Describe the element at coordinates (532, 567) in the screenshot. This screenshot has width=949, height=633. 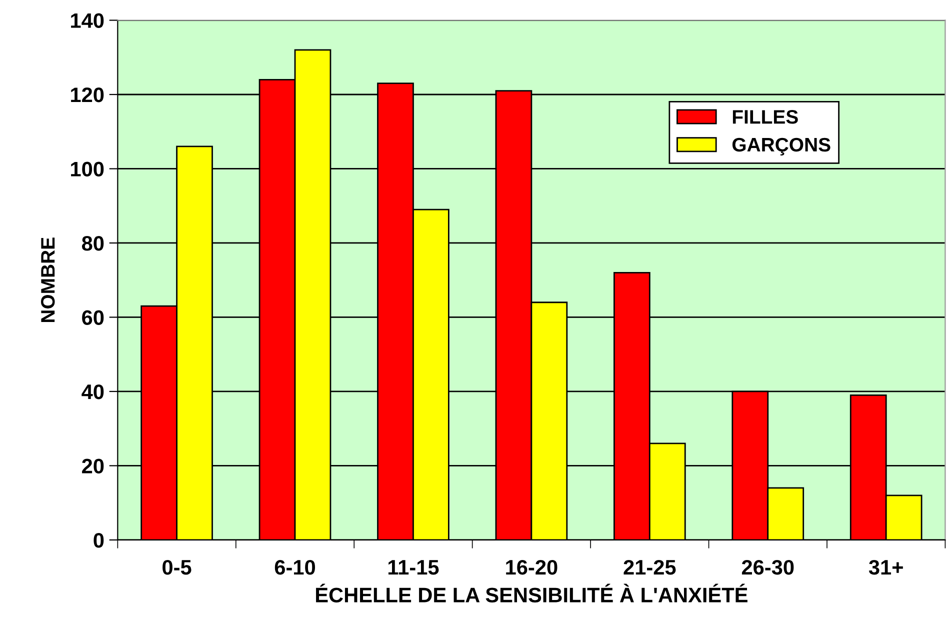
I see `x-tick-label: 16-20` at that location.